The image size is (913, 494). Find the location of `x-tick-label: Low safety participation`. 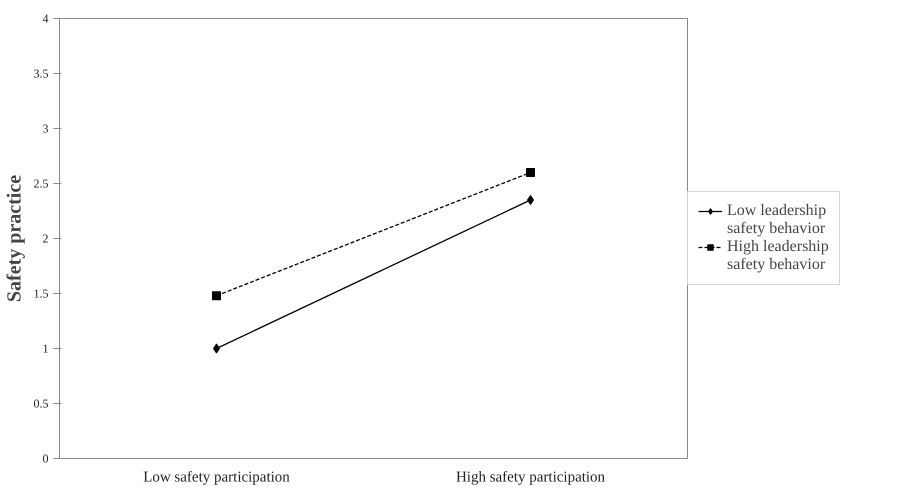

x-tick-label: Low safety participation is located at coordinates (216, 478).